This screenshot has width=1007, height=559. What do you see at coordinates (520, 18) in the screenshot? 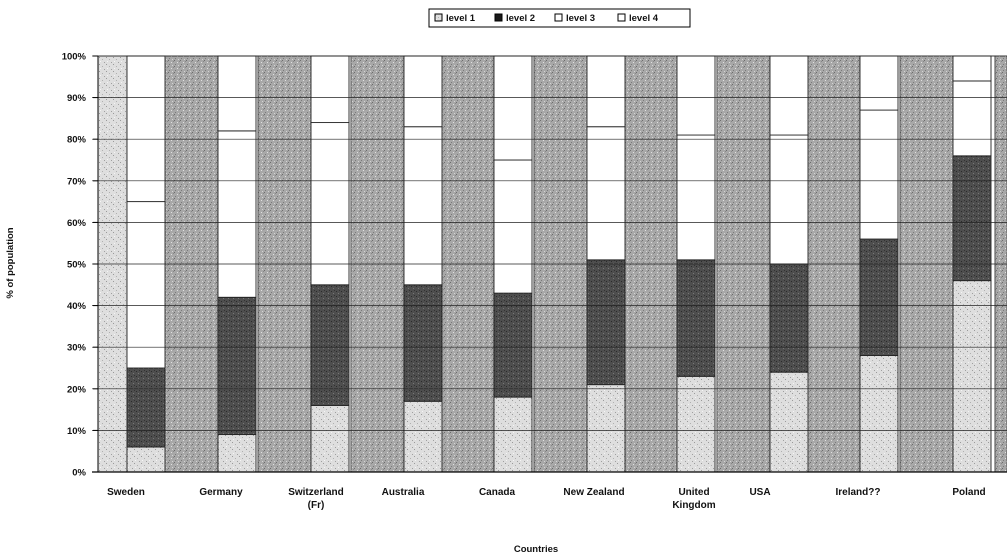
I see `legend-label: level 2` at bounding box center [520, 18].